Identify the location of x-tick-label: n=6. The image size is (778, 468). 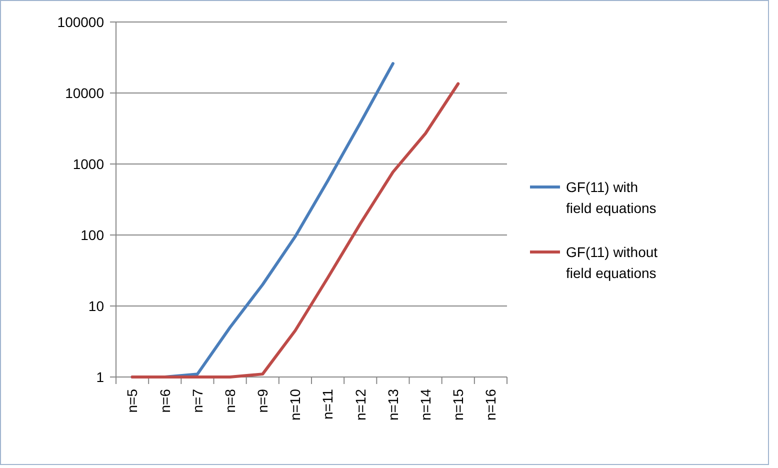
(164, 400).